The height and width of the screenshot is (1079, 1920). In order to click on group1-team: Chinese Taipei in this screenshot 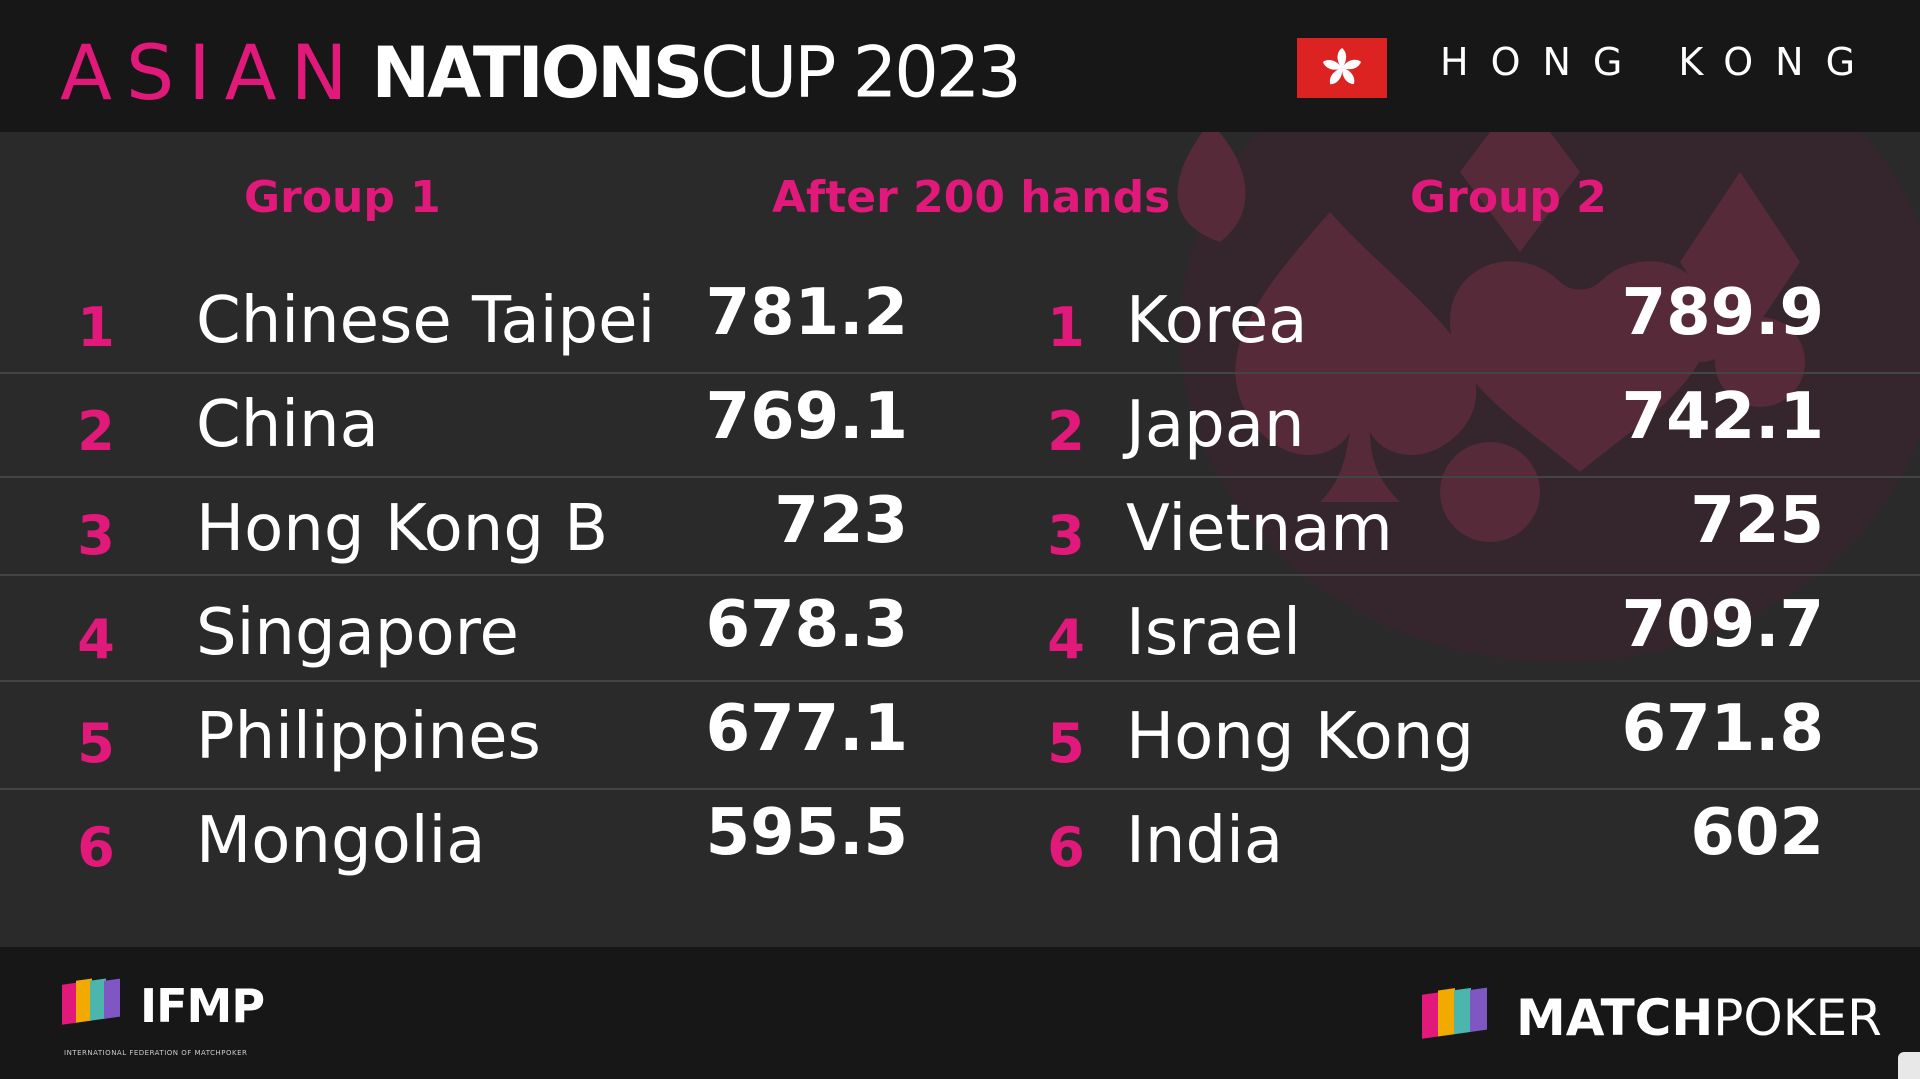, I will do `click(426, 321)`.